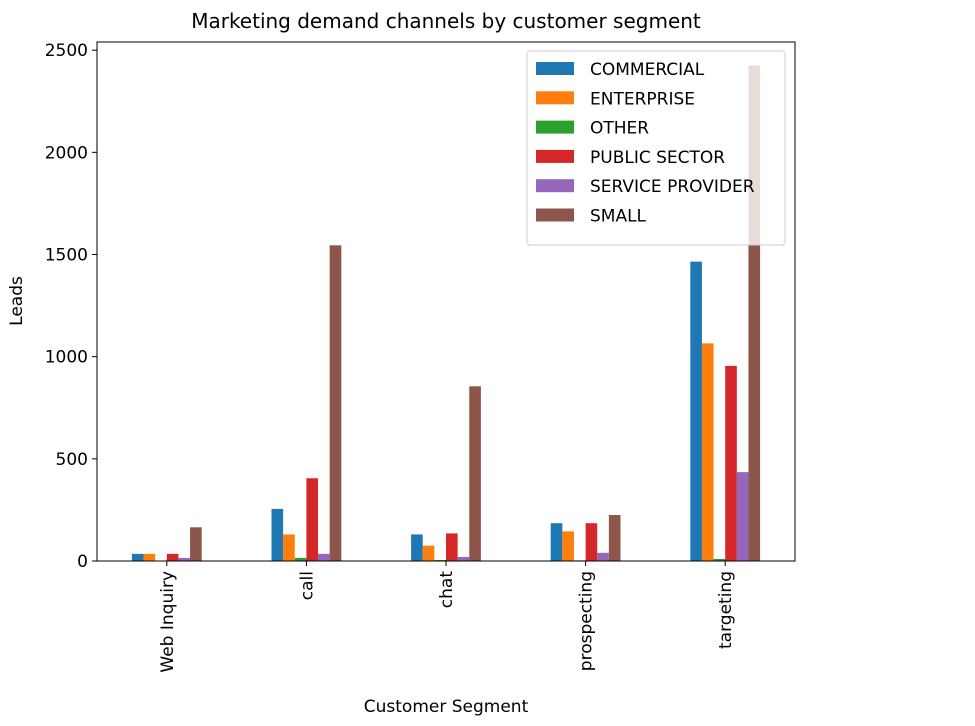 The width and height of the screenshot is (975, 726). What do you see at coordinates (66, 153) in the screenshot?
I see `y-tick-label: 2000` at bounding box center [66, 153].